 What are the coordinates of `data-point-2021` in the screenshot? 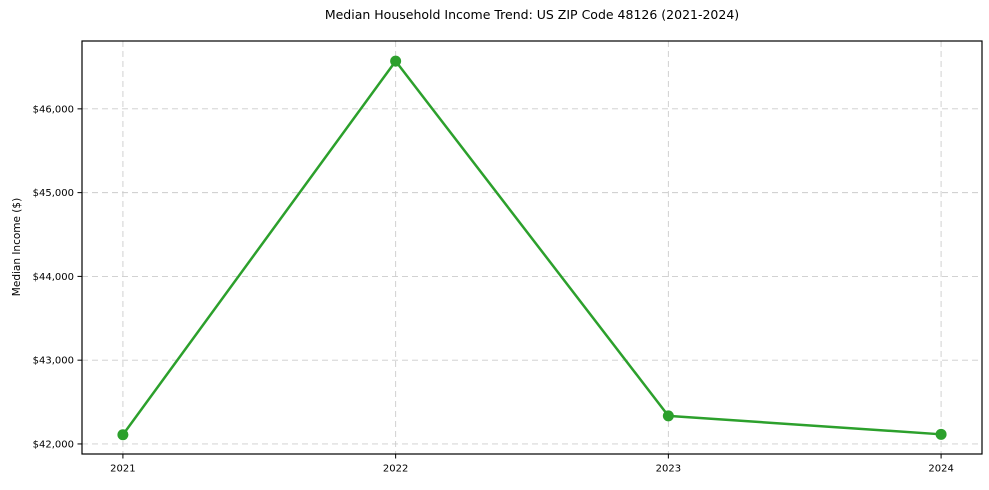 It's located at (123, 435).